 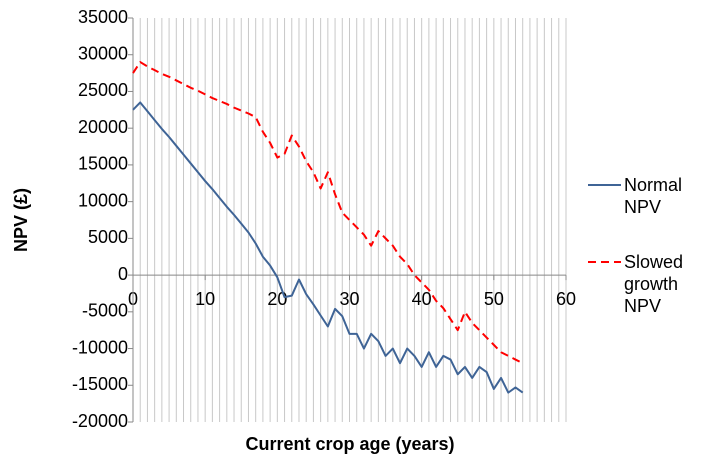 What do you see at coordinates (349, 444) in the screenshot?
I see `x-axis-title: Current crop age (years)` at bounding box center [349, 444].